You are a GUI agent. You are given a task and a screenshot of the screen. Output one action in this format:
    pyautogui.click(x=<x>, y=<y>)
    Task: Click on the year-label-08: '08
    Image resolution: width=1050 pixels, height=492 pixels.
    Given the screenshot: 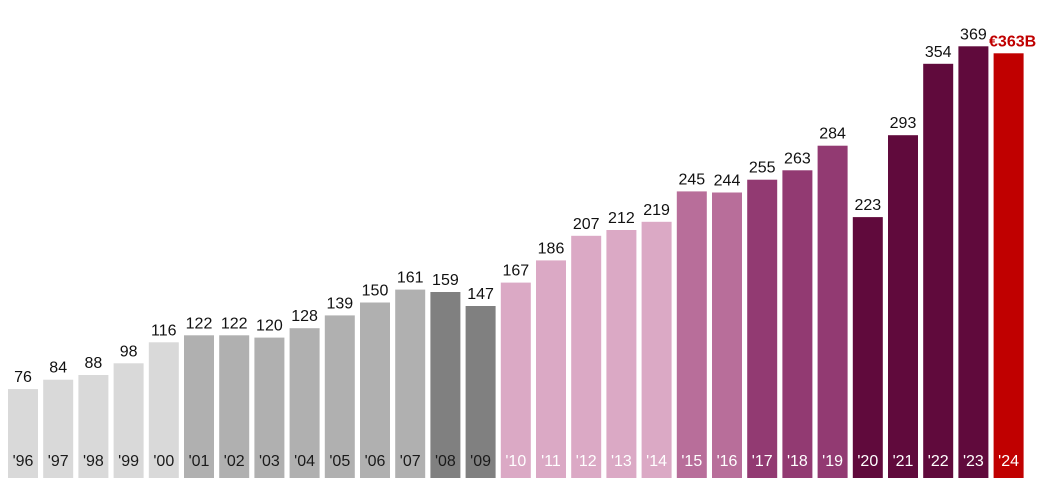 What is the action you would take?
    pyautogui.click(x=445, y=461)
    